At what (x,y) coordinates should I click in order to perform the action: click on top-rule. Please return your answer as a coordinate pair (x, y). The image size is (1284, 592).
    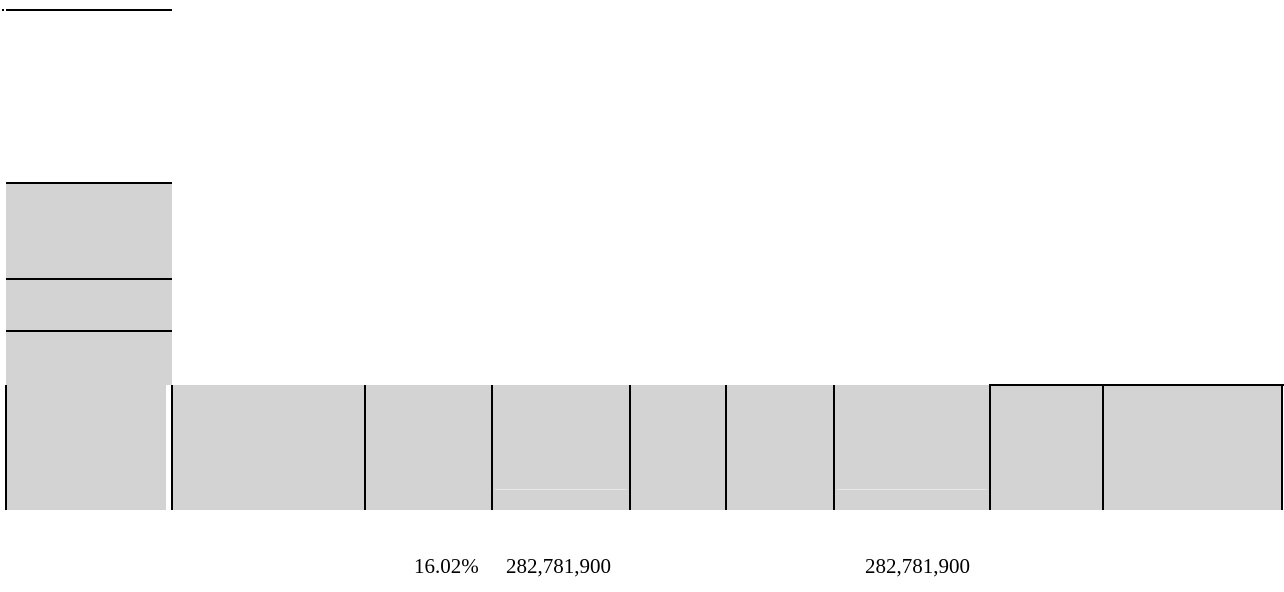
    Looking at the image, I should click on (89, 10).